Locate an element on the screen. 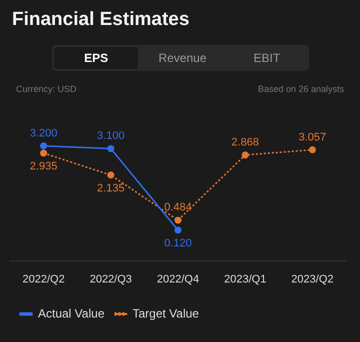  x-tick-label: 2022/Q3 is located at coordinates (111, 279).